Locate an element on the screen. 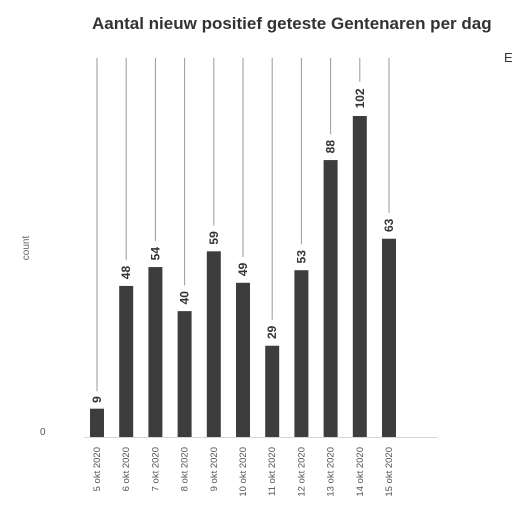  data-label: 9 is located at coordinates (97, 399).